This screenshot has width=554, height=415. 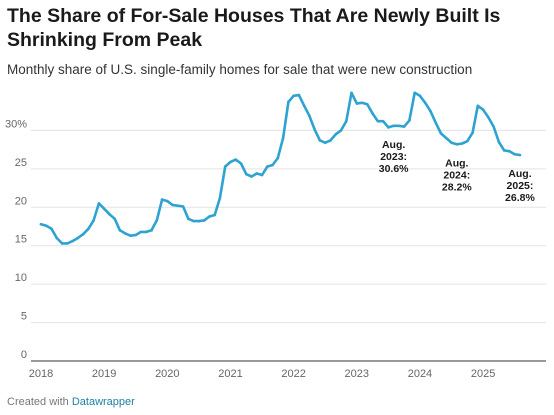 I want to click on datawrapper-link: Datawrapper, so click(x=103, y=402).